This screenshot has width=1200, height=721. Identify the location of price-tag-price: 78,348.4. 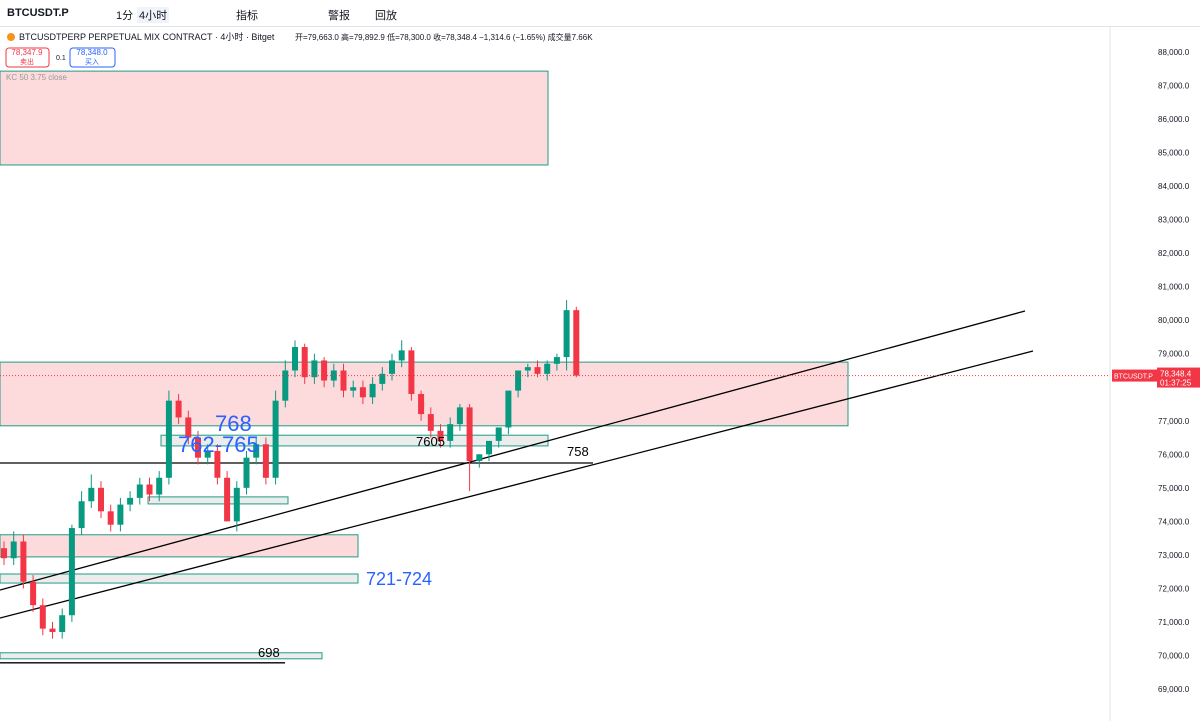
(1176, 374).